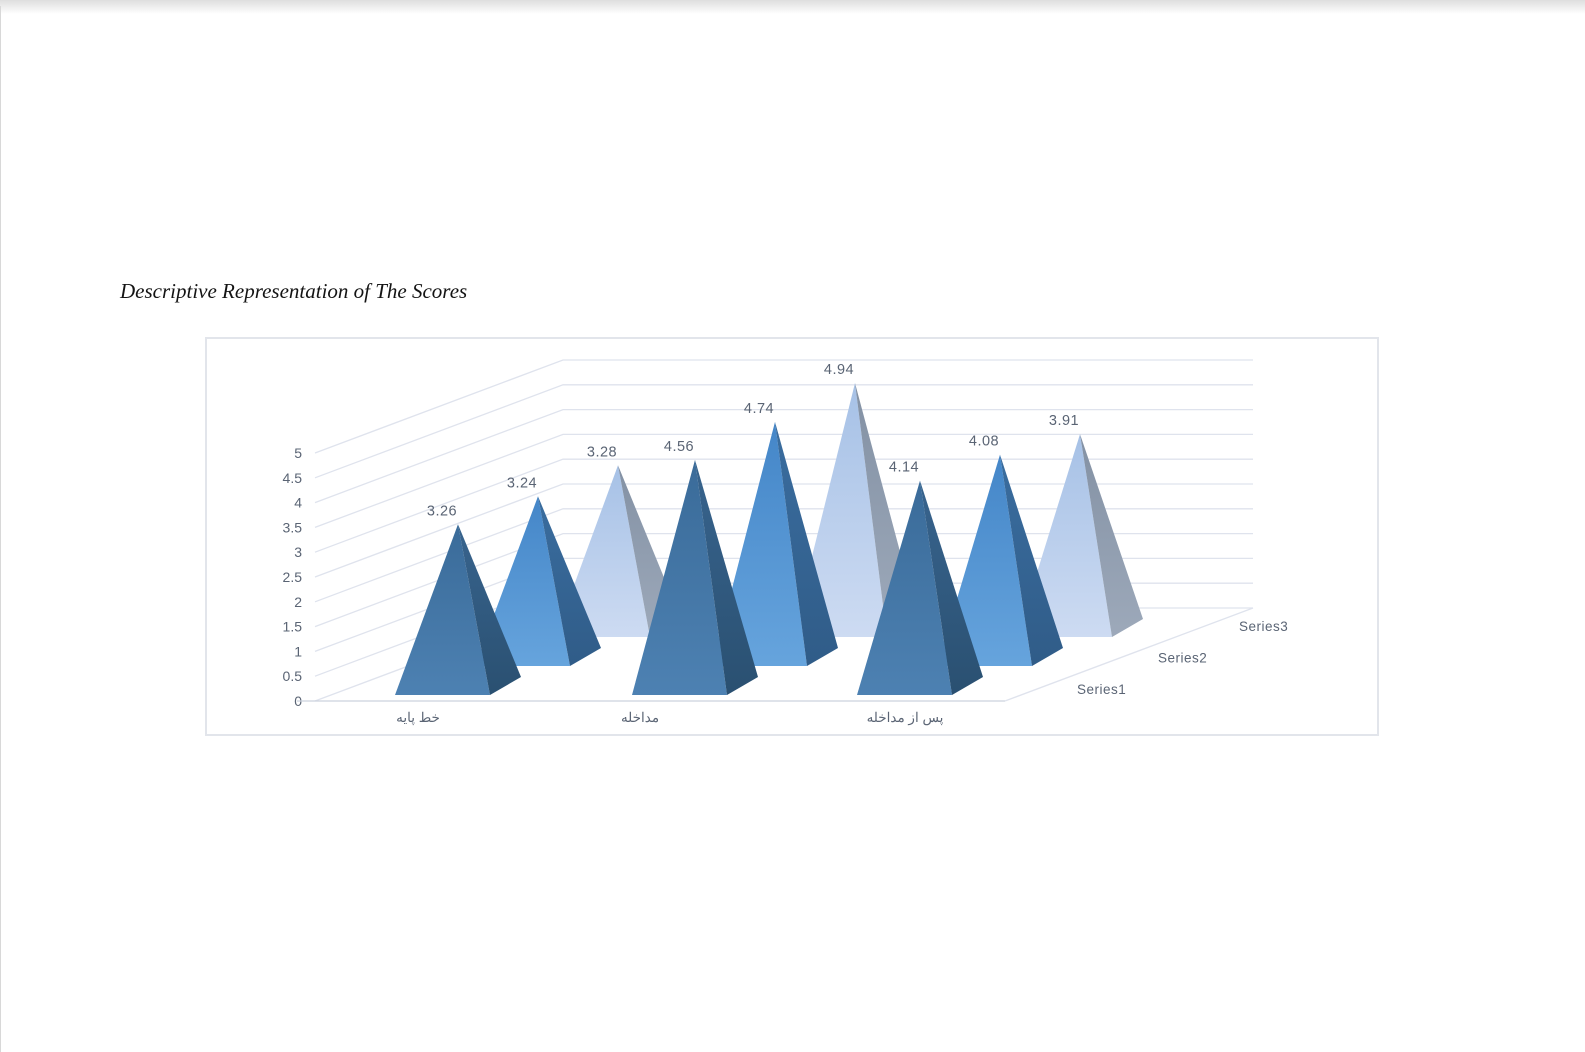 This screenshot has width=1585, height=1052. I want to click on window-top-fade, so click(792, 7).